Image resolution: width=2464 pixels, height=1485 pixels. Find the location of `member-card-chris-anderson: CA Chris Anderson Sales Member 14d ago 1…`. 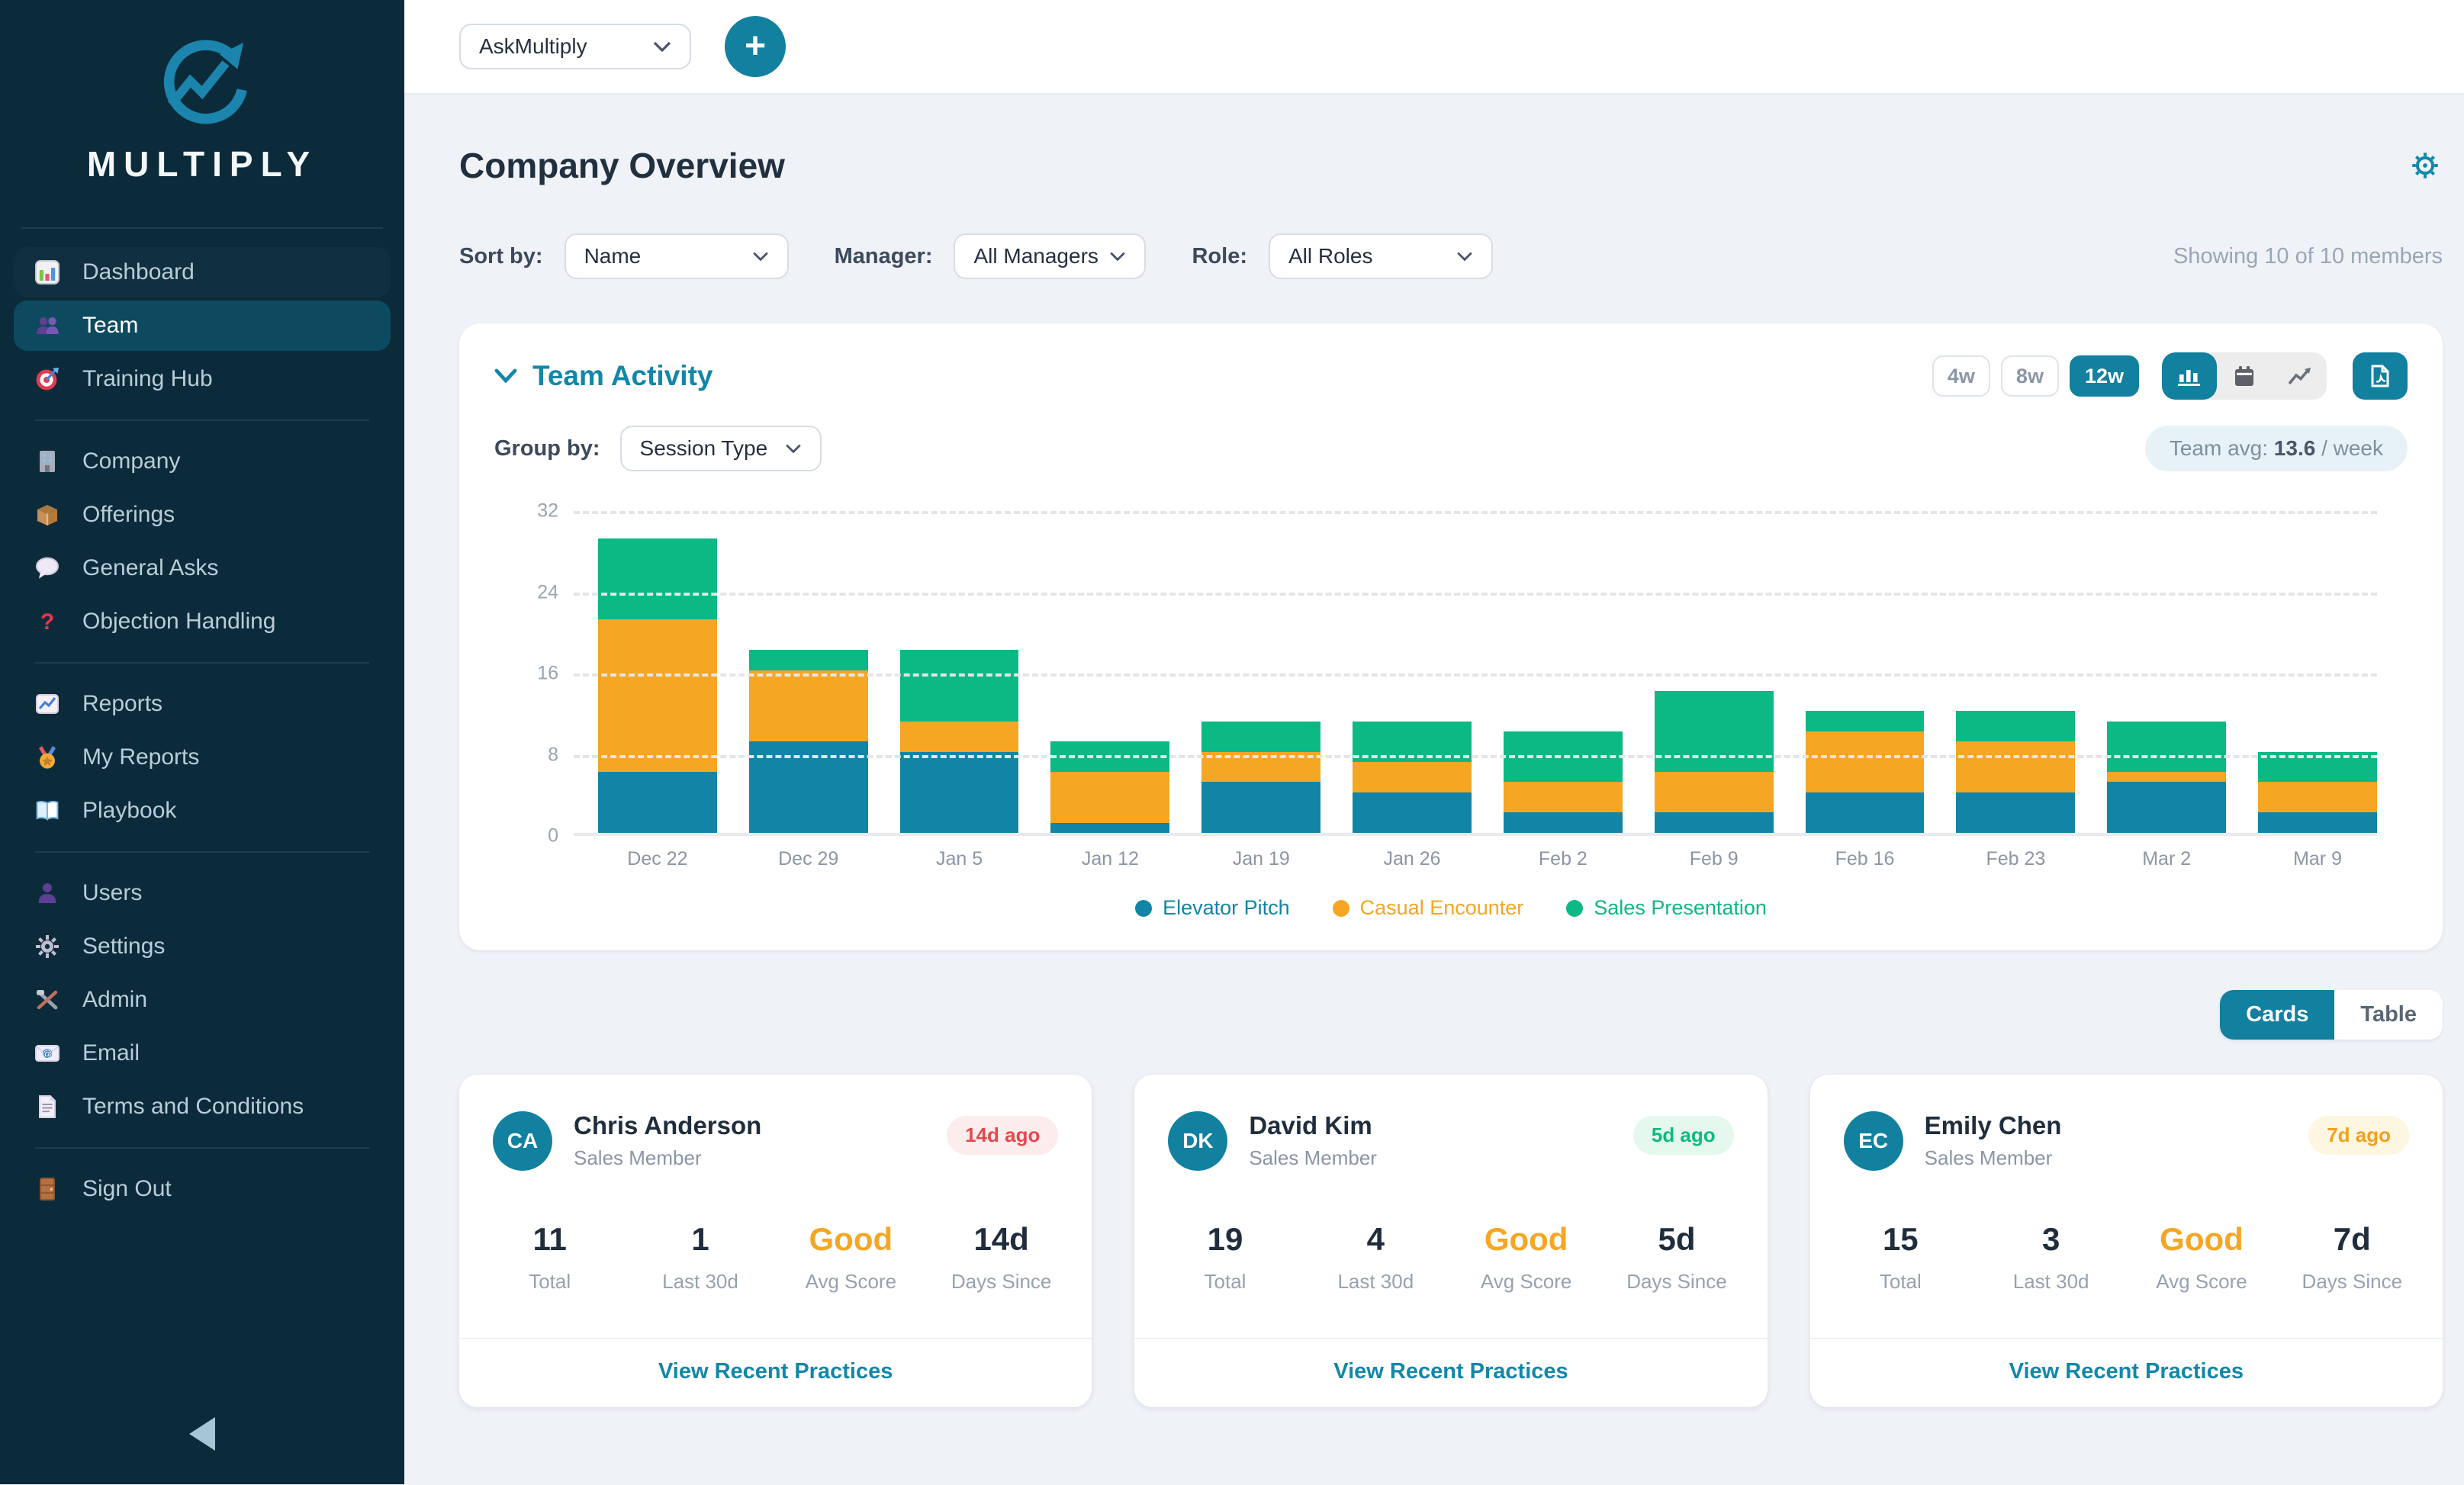

member-card-chris-anderson: CA Chris Anderson Sales Member 14d ago 1… is located at coordinates (775, 1241).